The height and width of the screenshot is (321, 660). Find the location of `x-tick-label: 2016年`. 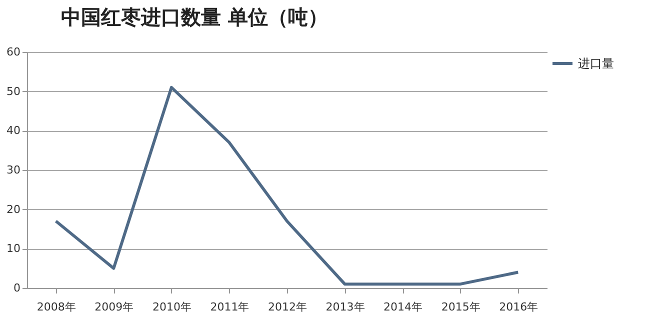

x-tick-label: 2016年 is located at coordinates (518, 307).